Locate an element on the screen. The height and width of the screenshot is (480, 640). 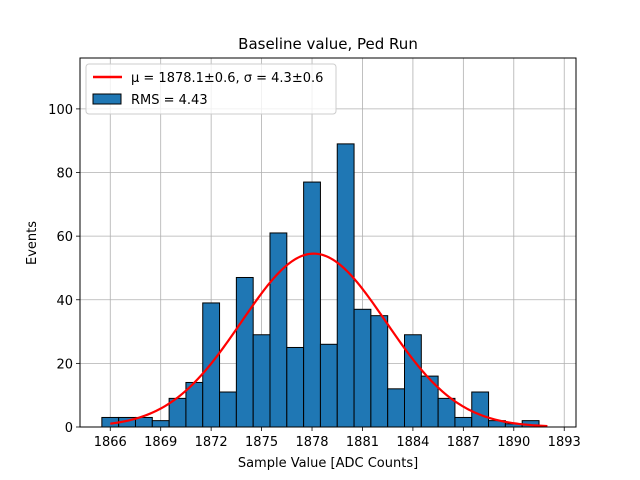
y-axis-ticks: 0 20 40 60 80 100 is located at coordinates (64, 269).